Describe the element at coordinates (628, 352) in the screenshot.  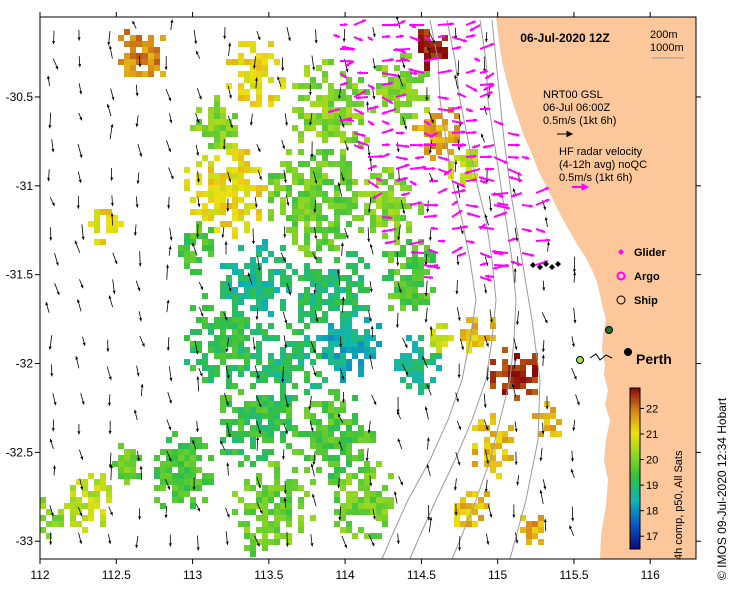
I see `perth-marker` at that location.